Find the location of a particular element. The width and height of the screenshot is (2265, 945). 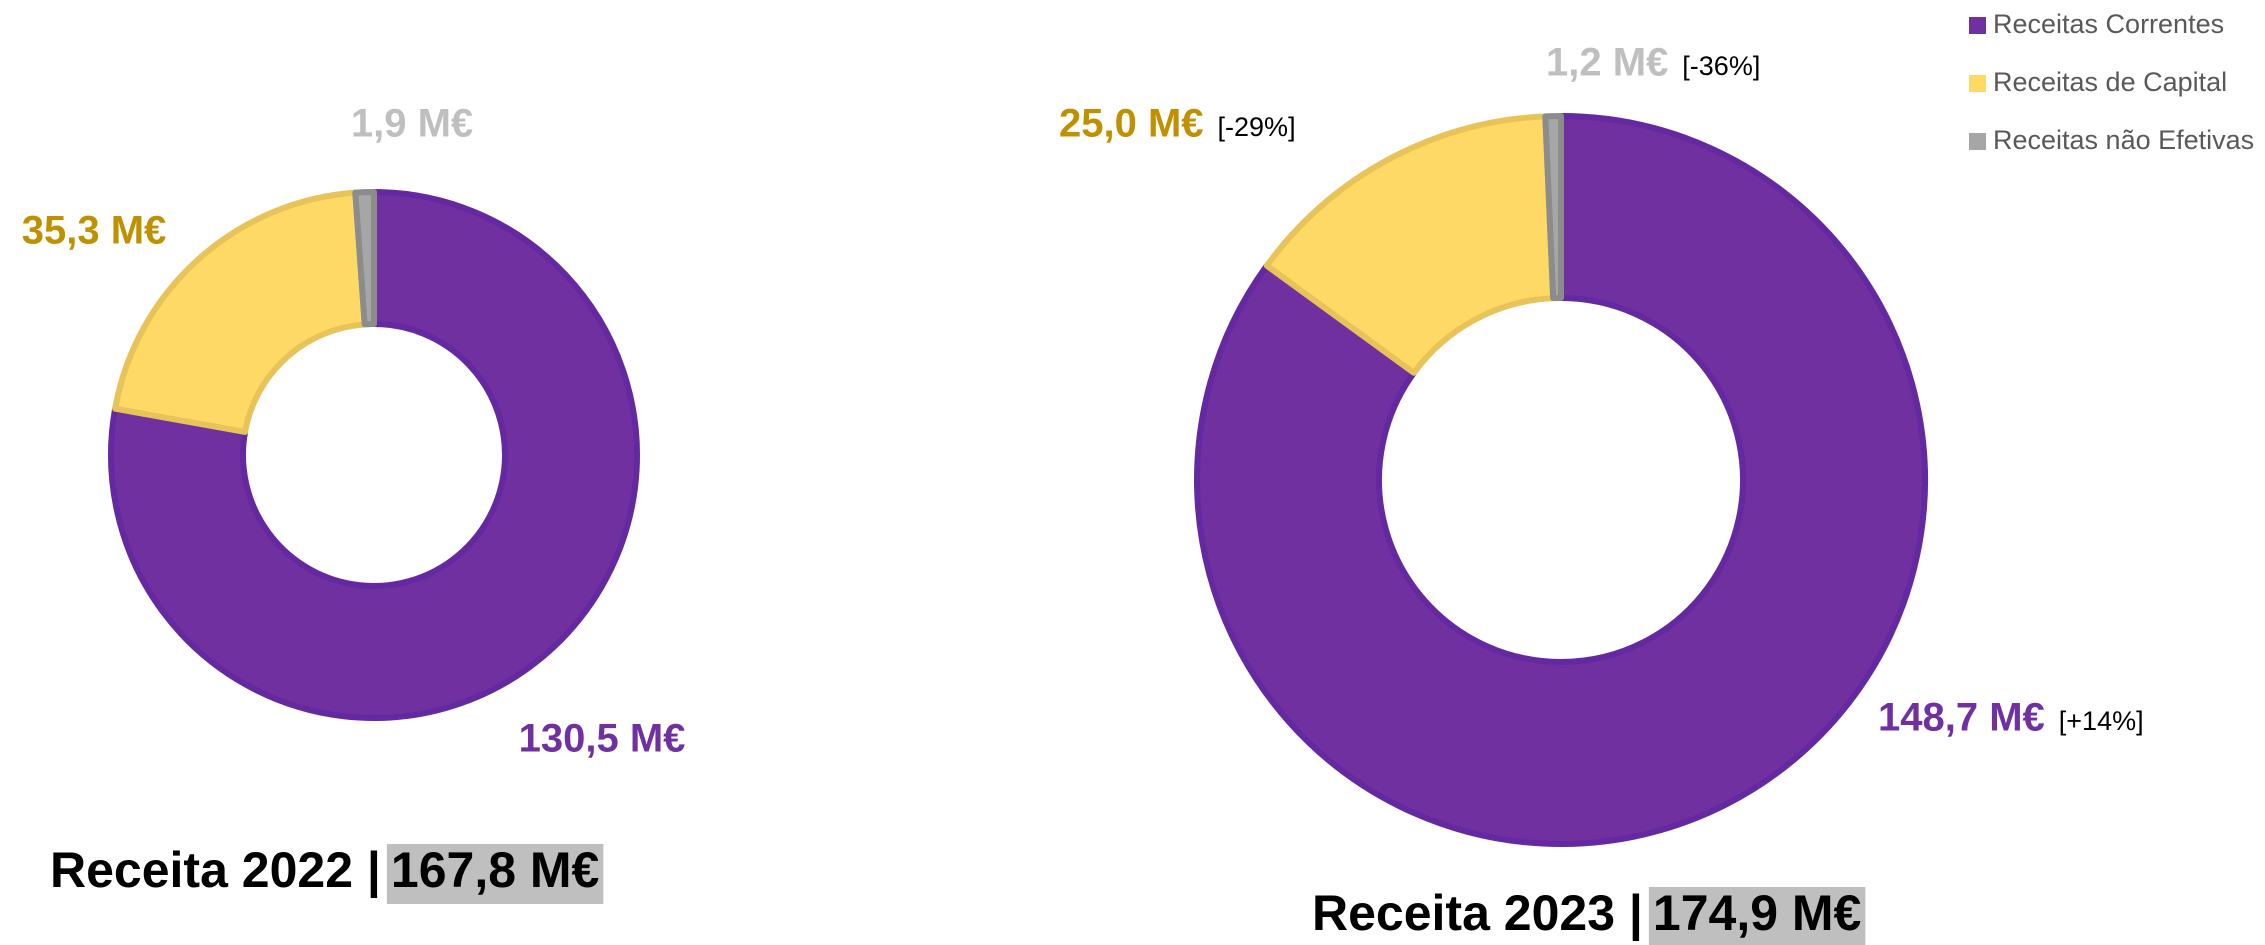

total-label: 174,9 M€ is located at coordinates (1757, 913).